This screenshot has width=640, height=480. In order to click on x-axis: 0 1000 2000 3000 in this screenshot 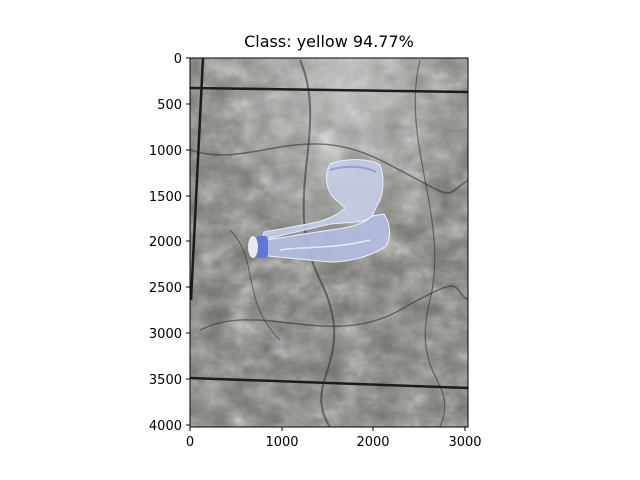, I will do `click(334, 438)`.